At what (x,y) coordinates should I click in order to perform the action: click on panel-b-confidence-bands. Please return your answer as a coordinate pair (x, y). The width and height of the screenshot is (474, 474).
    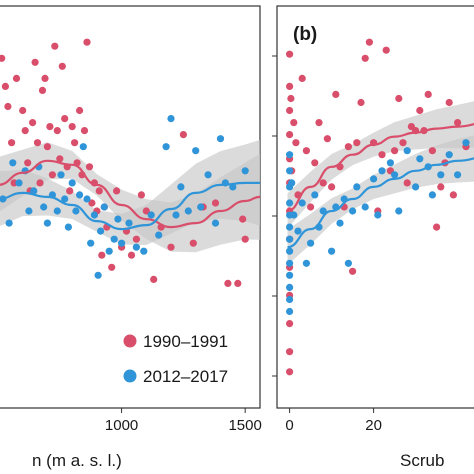
    Looking at the image, I should click on (380, 183).